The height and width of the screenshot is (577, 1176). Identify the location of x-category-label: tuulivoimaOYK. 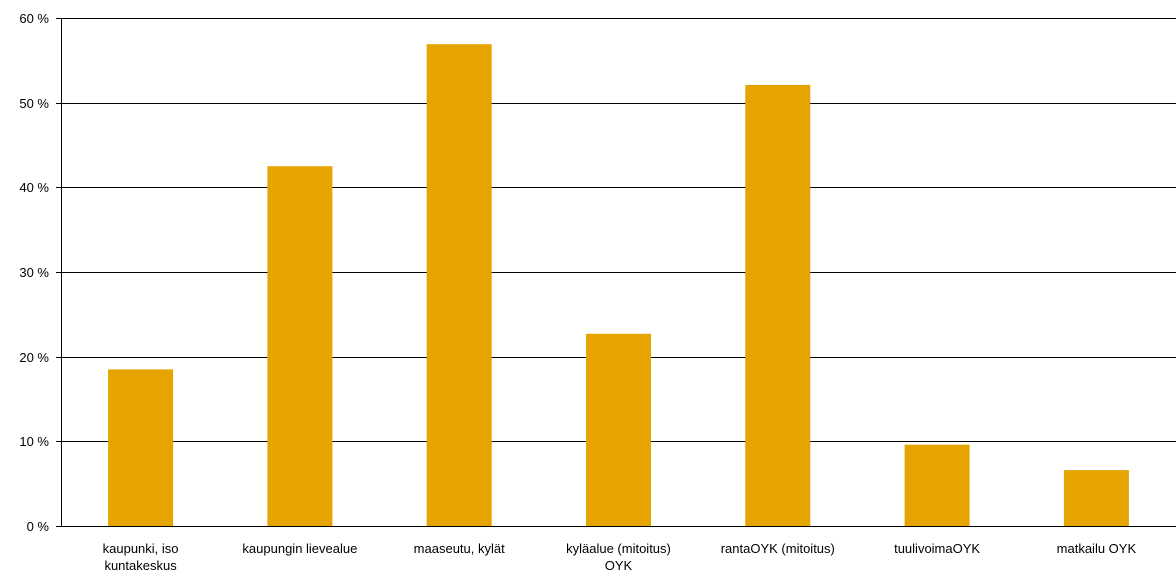
(937, 548).